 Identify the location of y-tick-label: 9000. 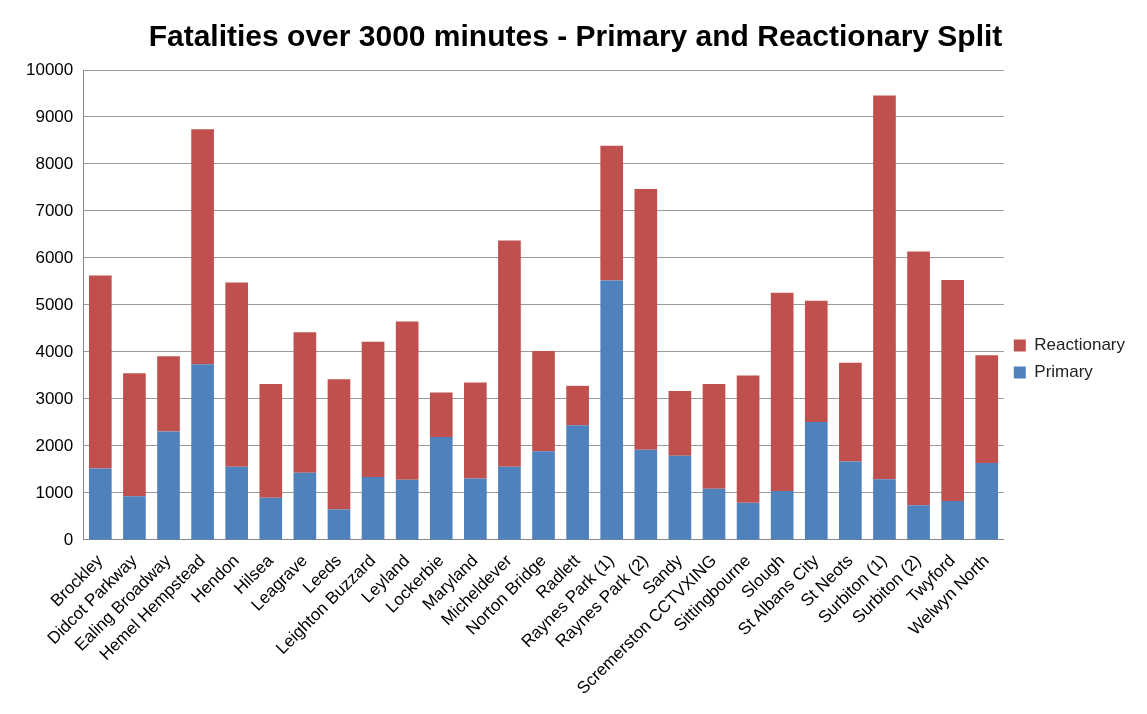
(54, 116).